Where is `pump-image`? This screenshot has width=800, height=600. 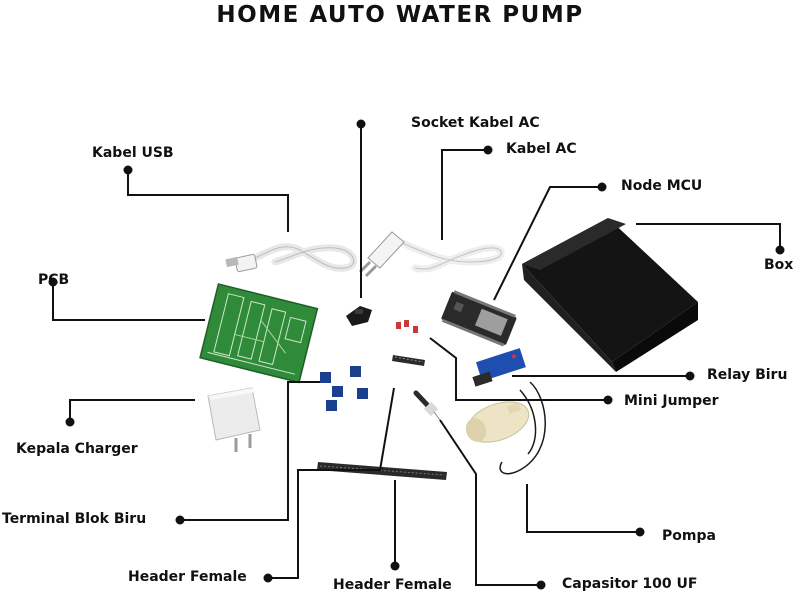
pump-image is located at coordinates (505, 428).